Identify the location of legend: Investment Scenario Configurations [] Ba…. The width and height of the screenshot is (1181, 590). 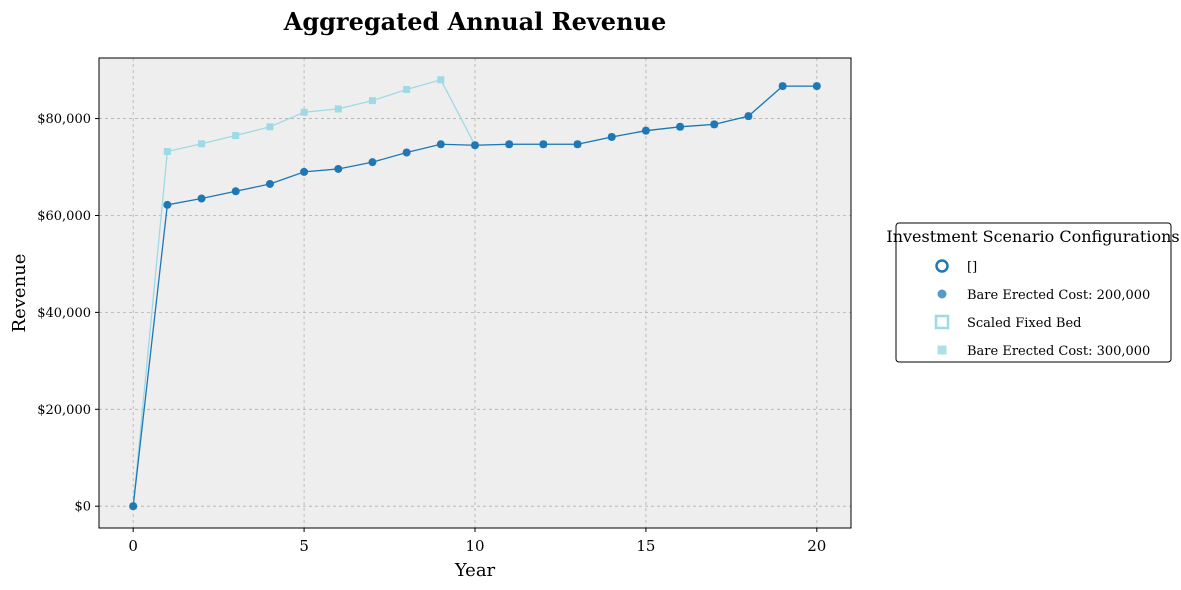
(1033, 292).